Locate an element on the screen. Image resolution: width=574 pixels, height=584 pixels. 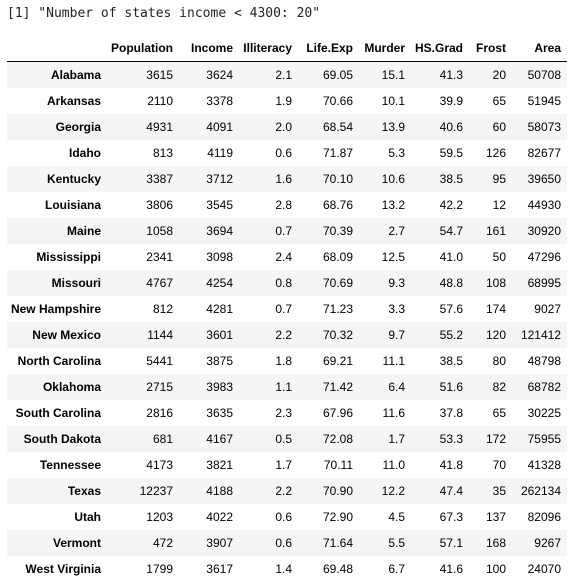
table-cell: 120 is located at coordinates (495, 335).